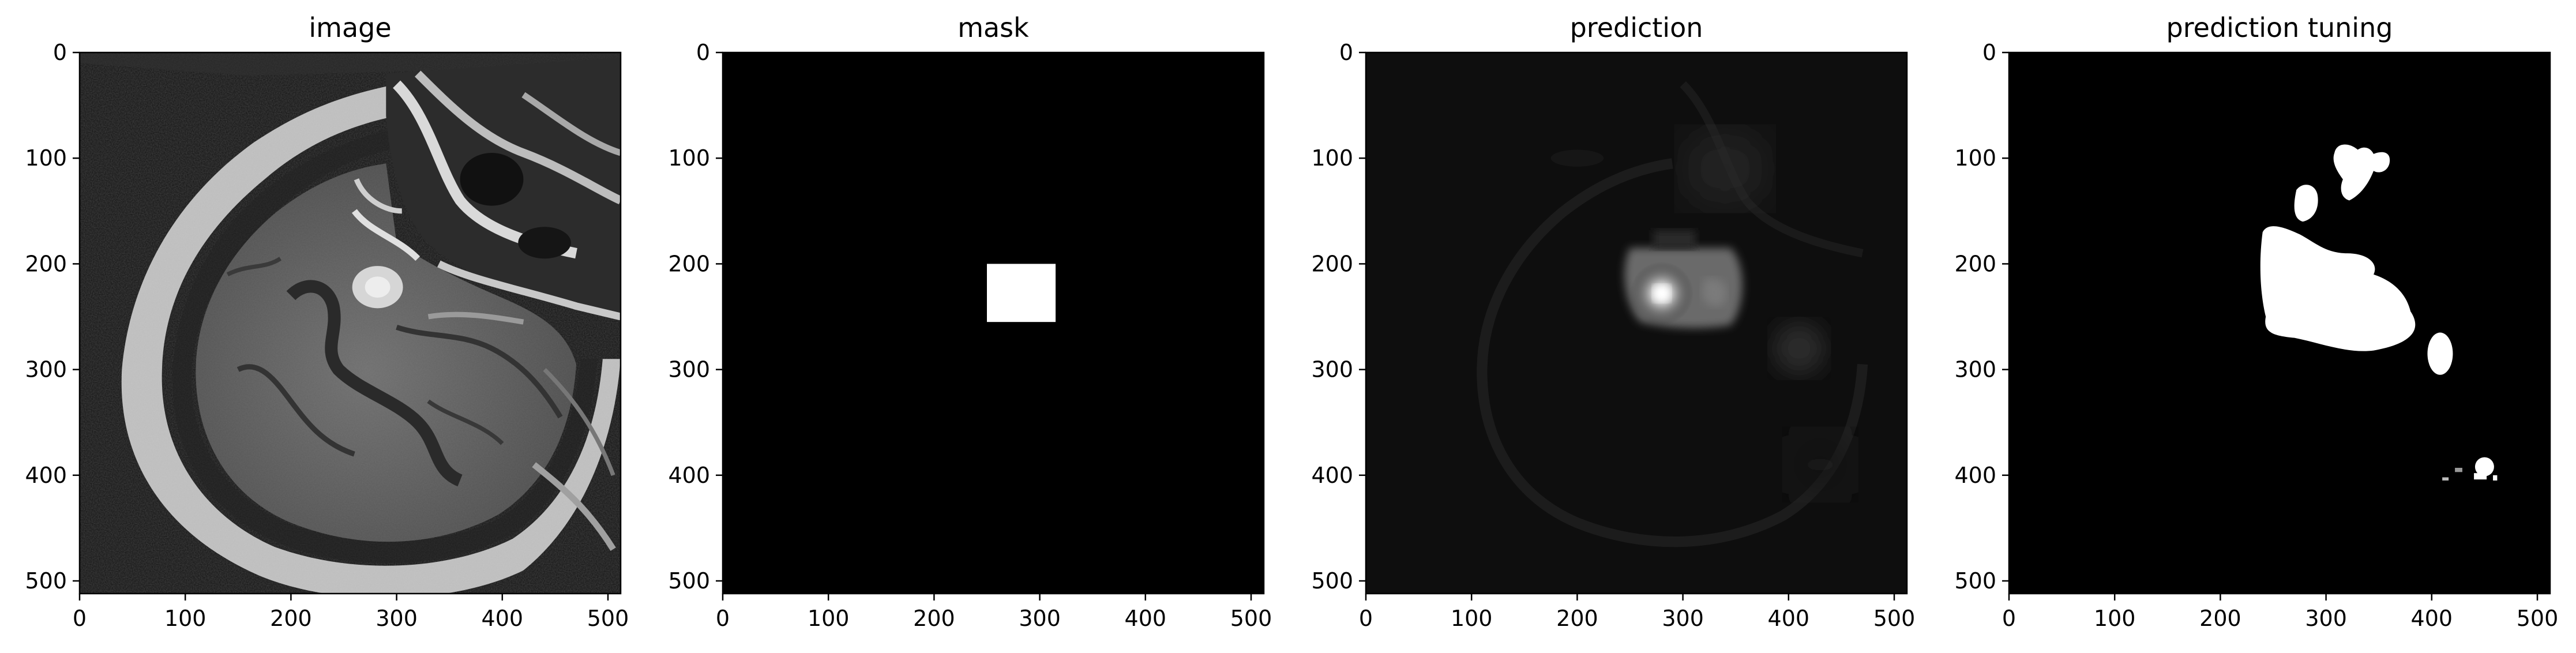  I want to click on mask-rectangle, so click(1022, 293).